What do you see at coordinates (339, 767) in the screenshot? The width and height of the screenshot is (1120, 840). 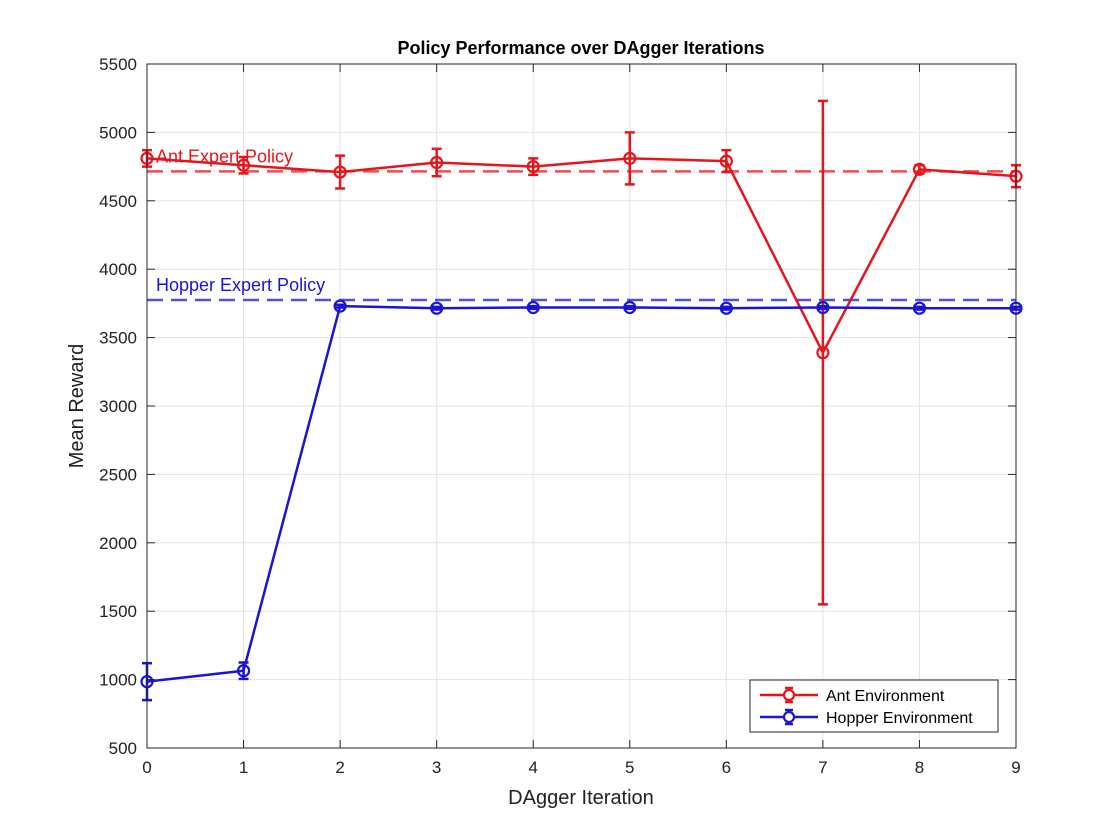 I see `x-tick-label: 2` at bounding box center [339, 767].